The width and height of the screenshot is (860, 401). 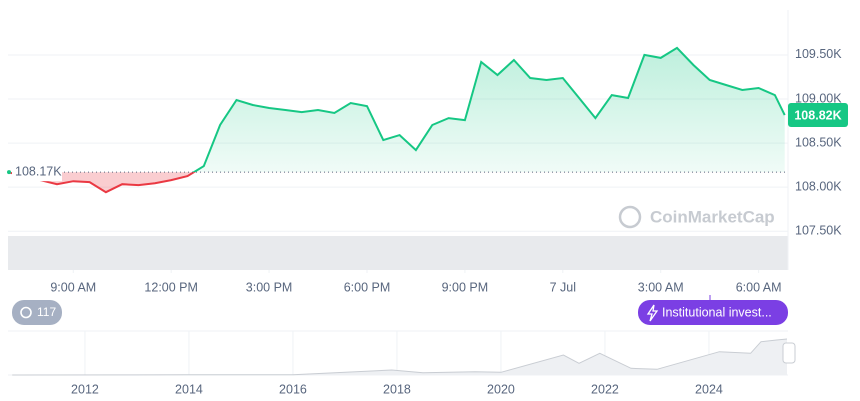 I want to click on x-tick-label: 2022, so click(x=605, y=389).